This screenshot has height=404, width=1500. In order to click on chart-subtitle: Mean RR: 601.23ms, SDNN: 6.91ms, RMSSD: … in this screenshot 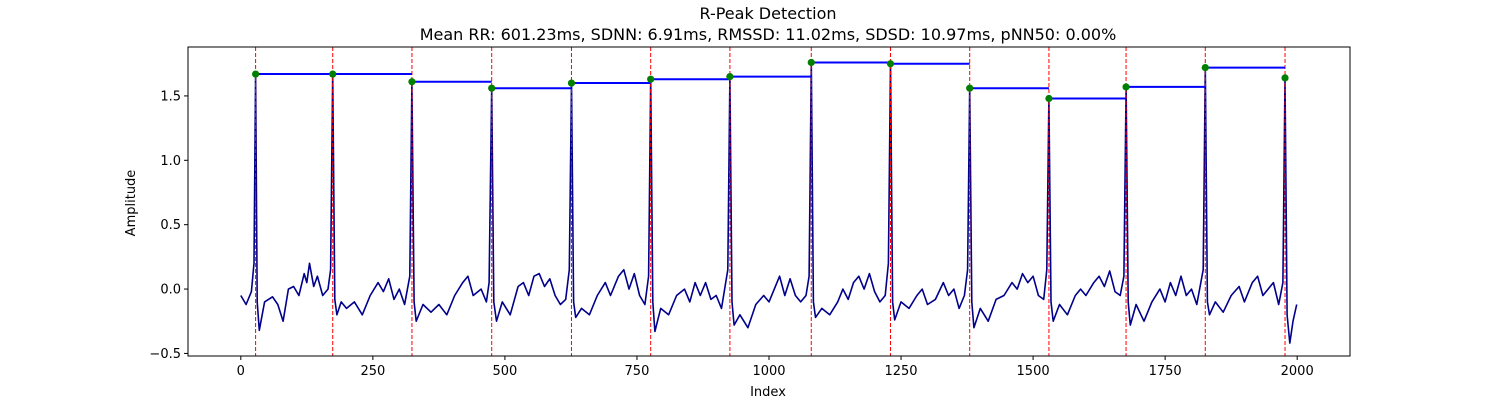, I will do `click(768, 34)`.